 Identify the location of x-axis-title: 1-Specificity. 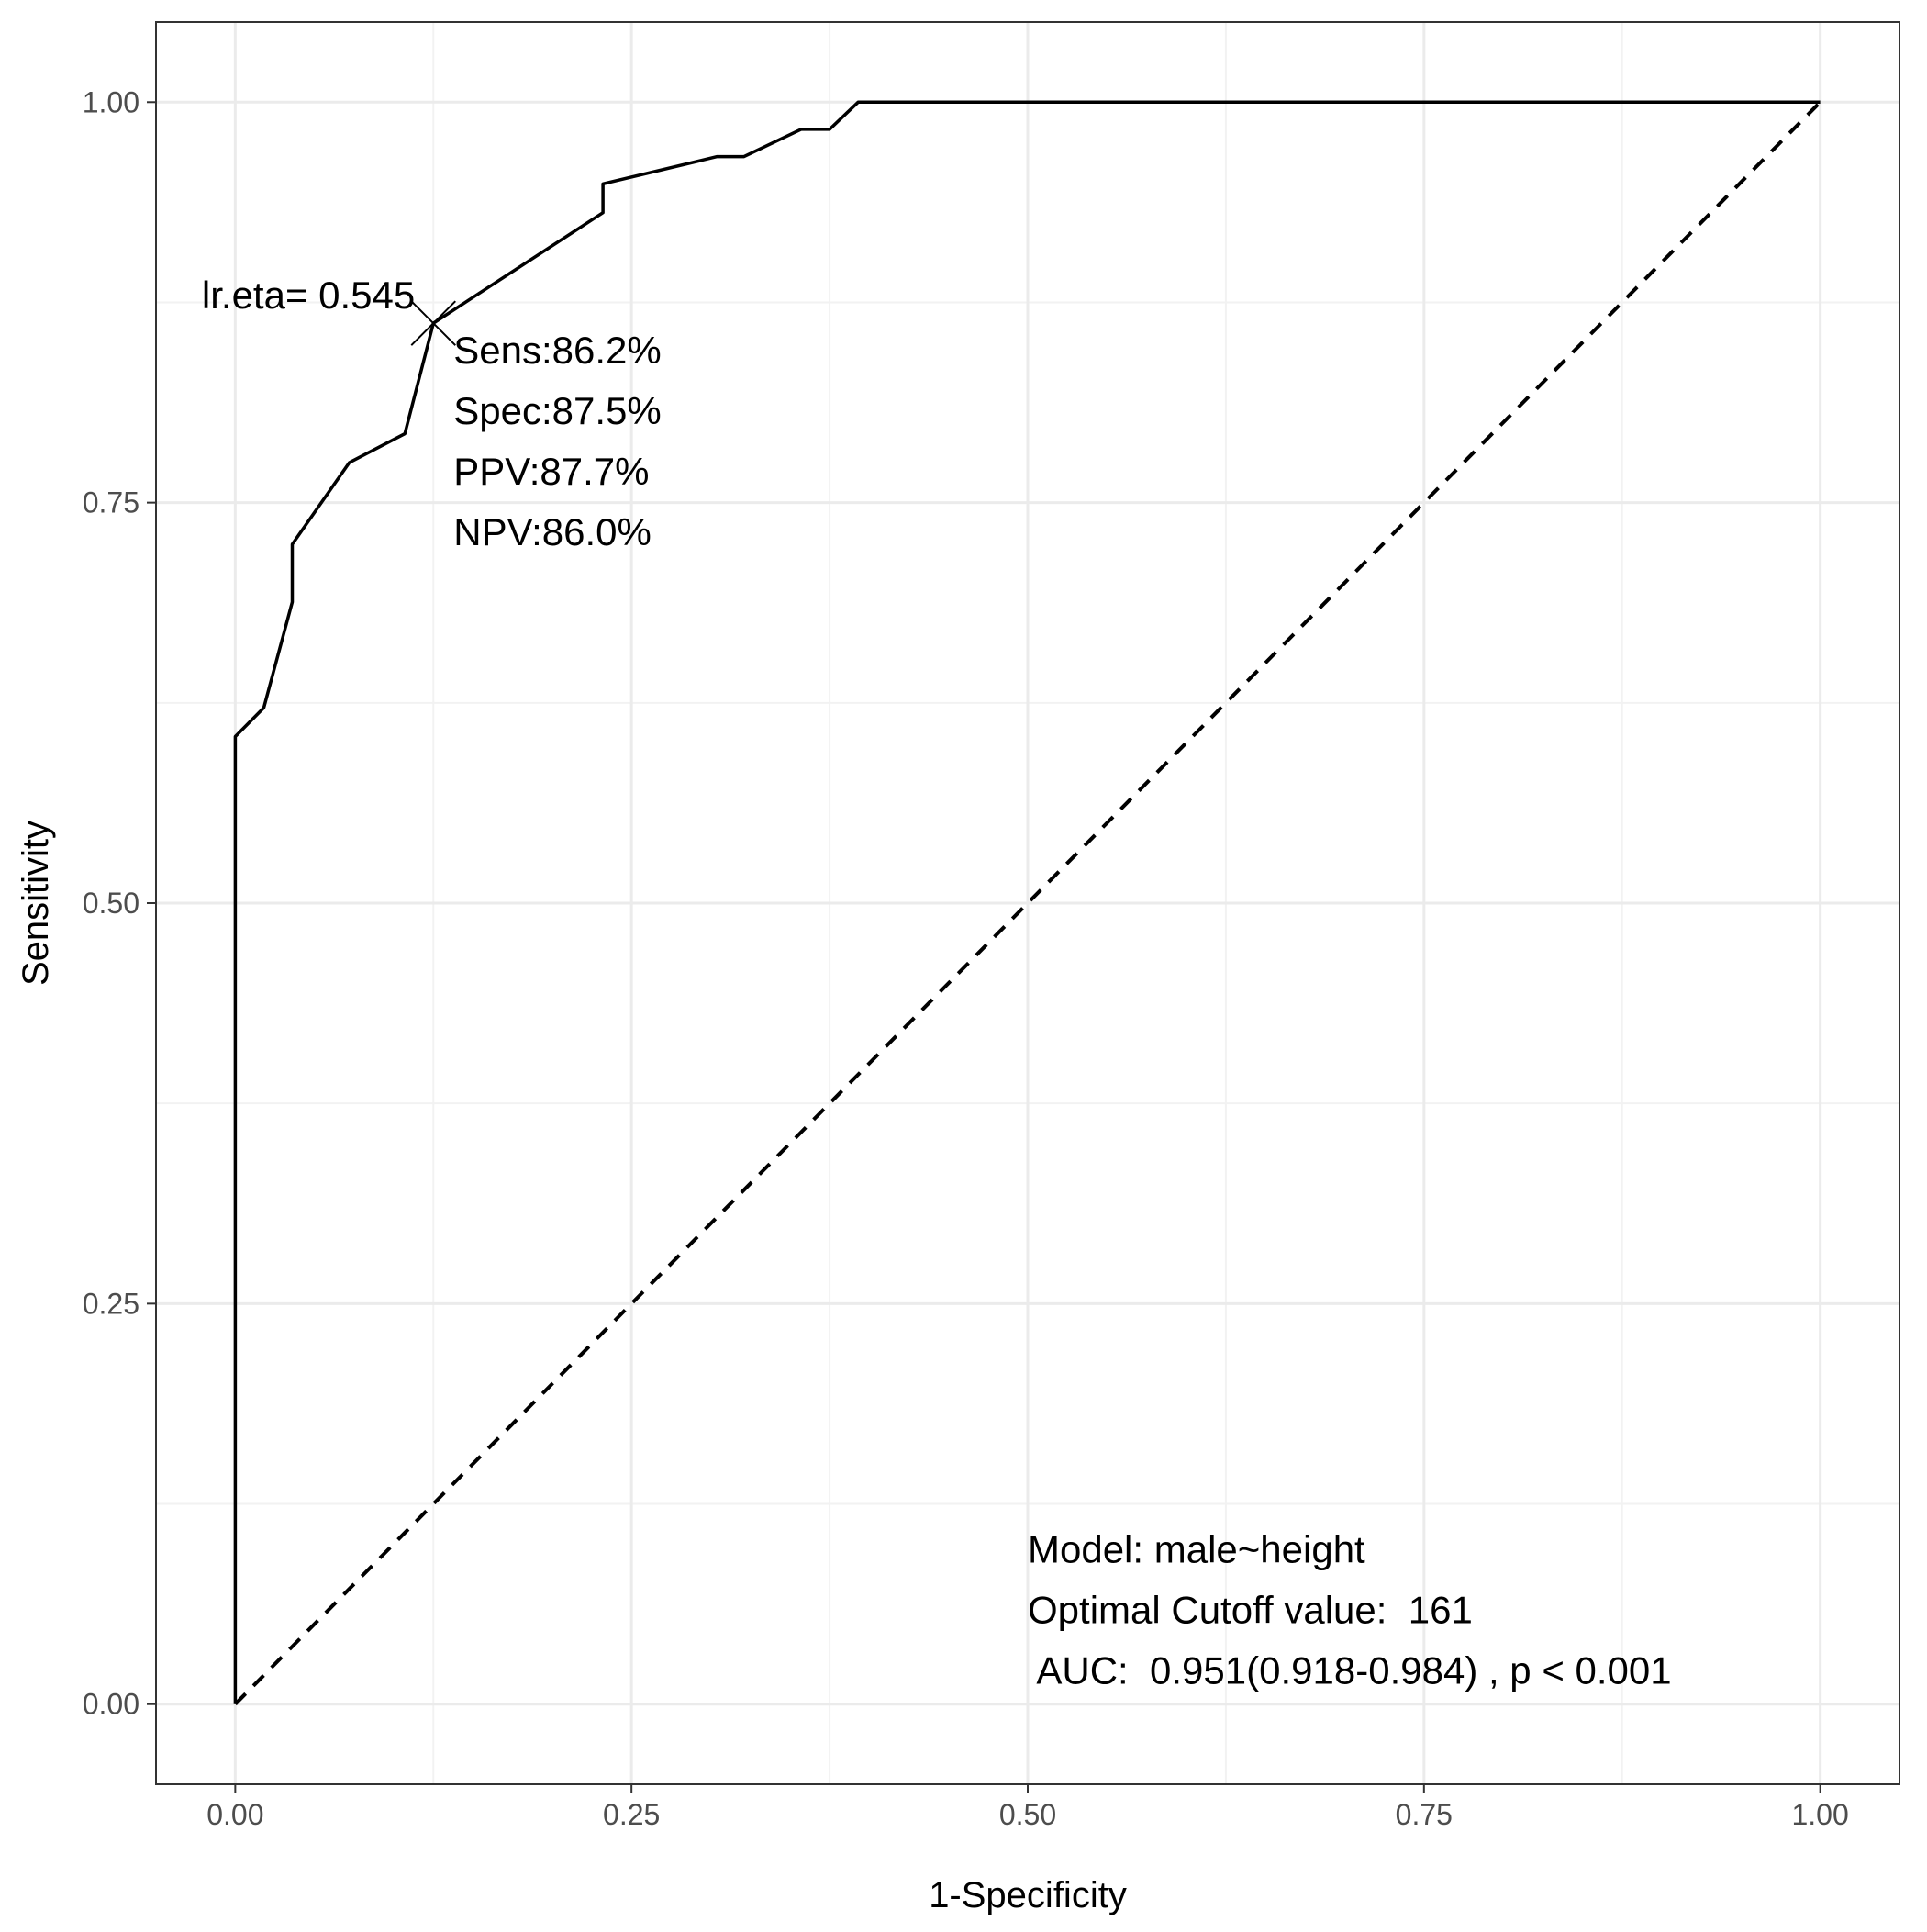
(1028, 1895).